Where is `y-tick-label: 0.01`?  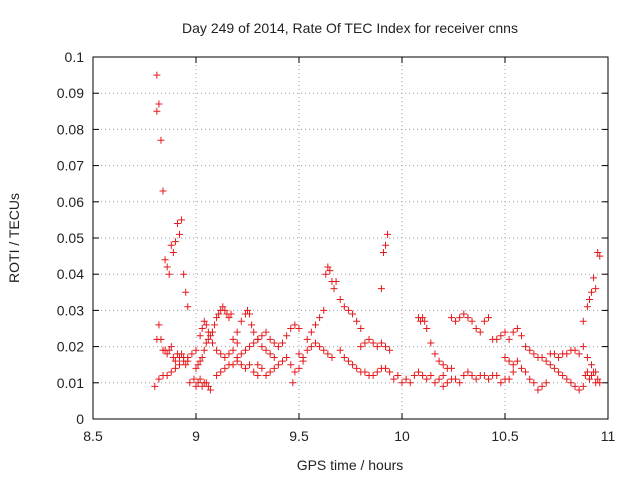 y-tick-label: 0.01 is located at coordinates (70, 383).